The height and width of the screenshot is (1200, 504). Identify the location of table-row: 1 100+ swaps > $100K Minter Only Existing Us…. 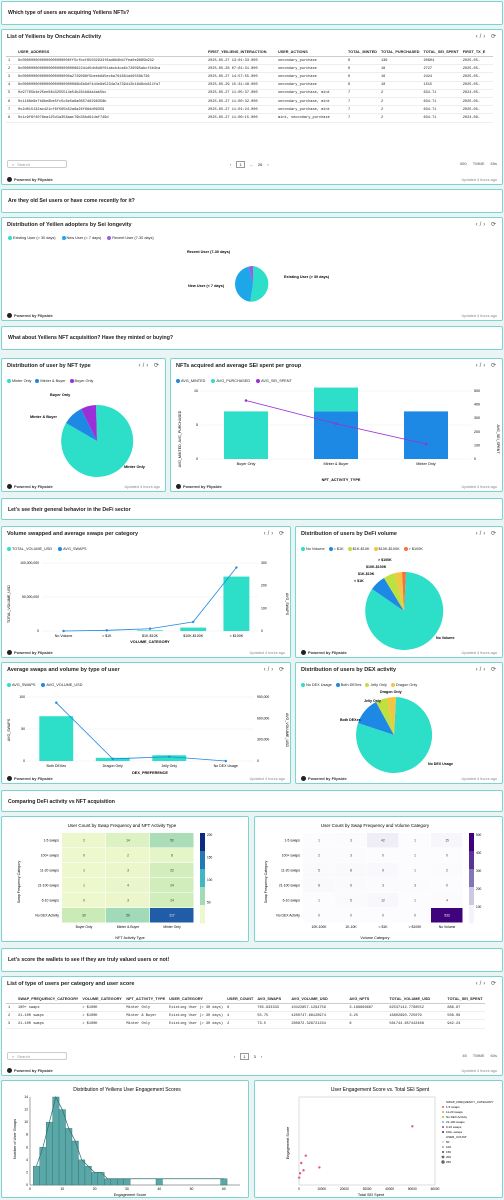
(246, 1008).